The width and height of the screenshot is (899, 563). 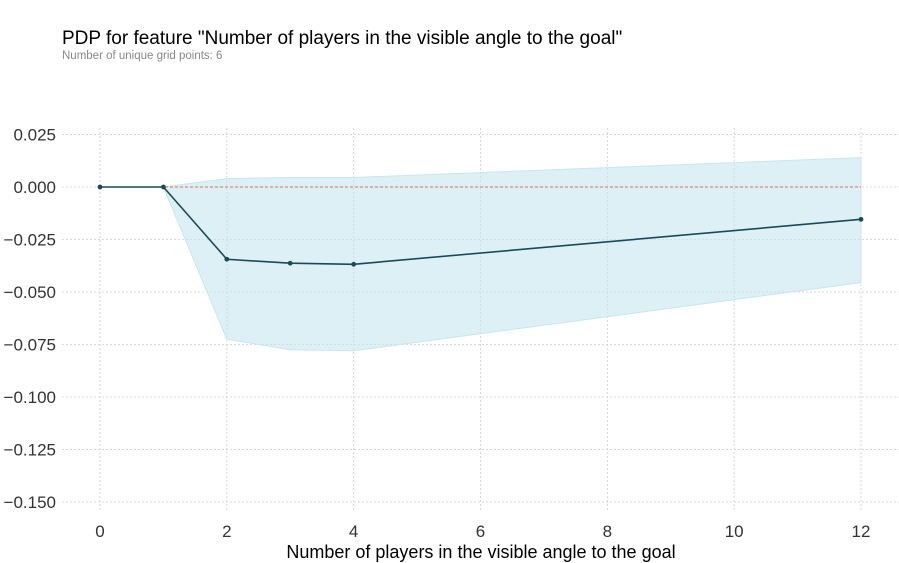 What do you see at coordinates (607, 531) in the screenshot?
I see `x-tick-label: 8` at bounding box center [607, 531].